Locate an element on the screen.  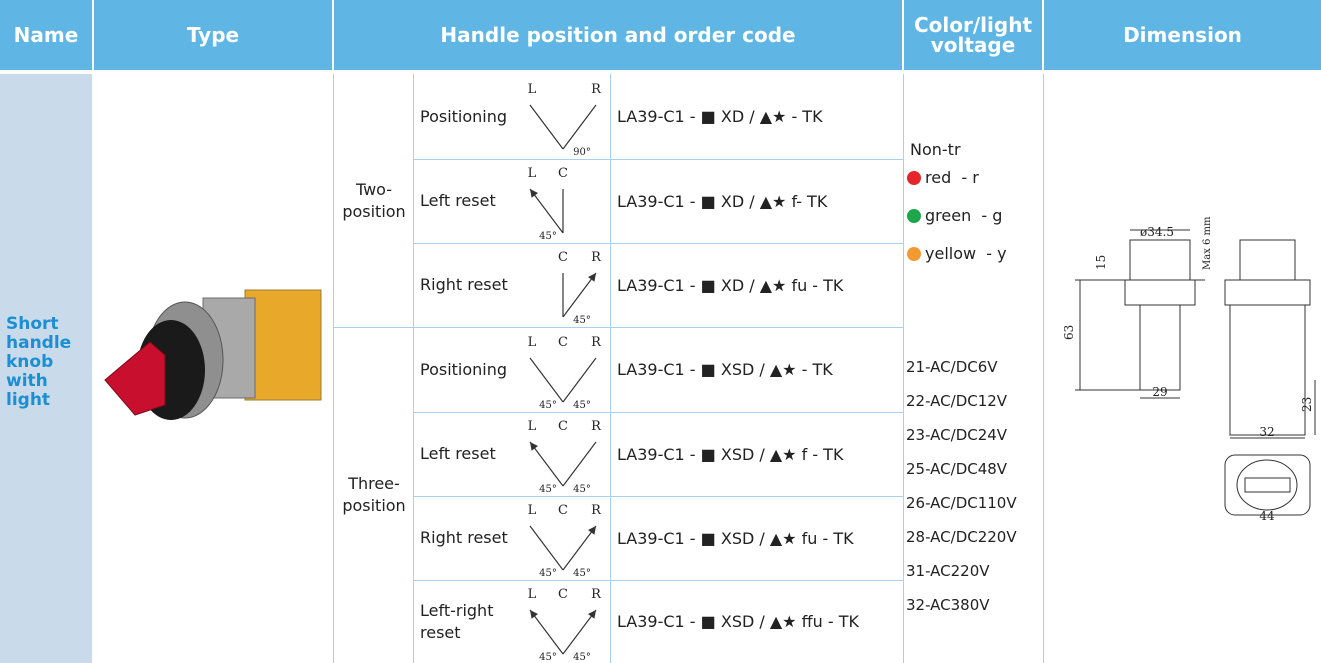
diagram-label: 90° is located at coordinates (582, 152).